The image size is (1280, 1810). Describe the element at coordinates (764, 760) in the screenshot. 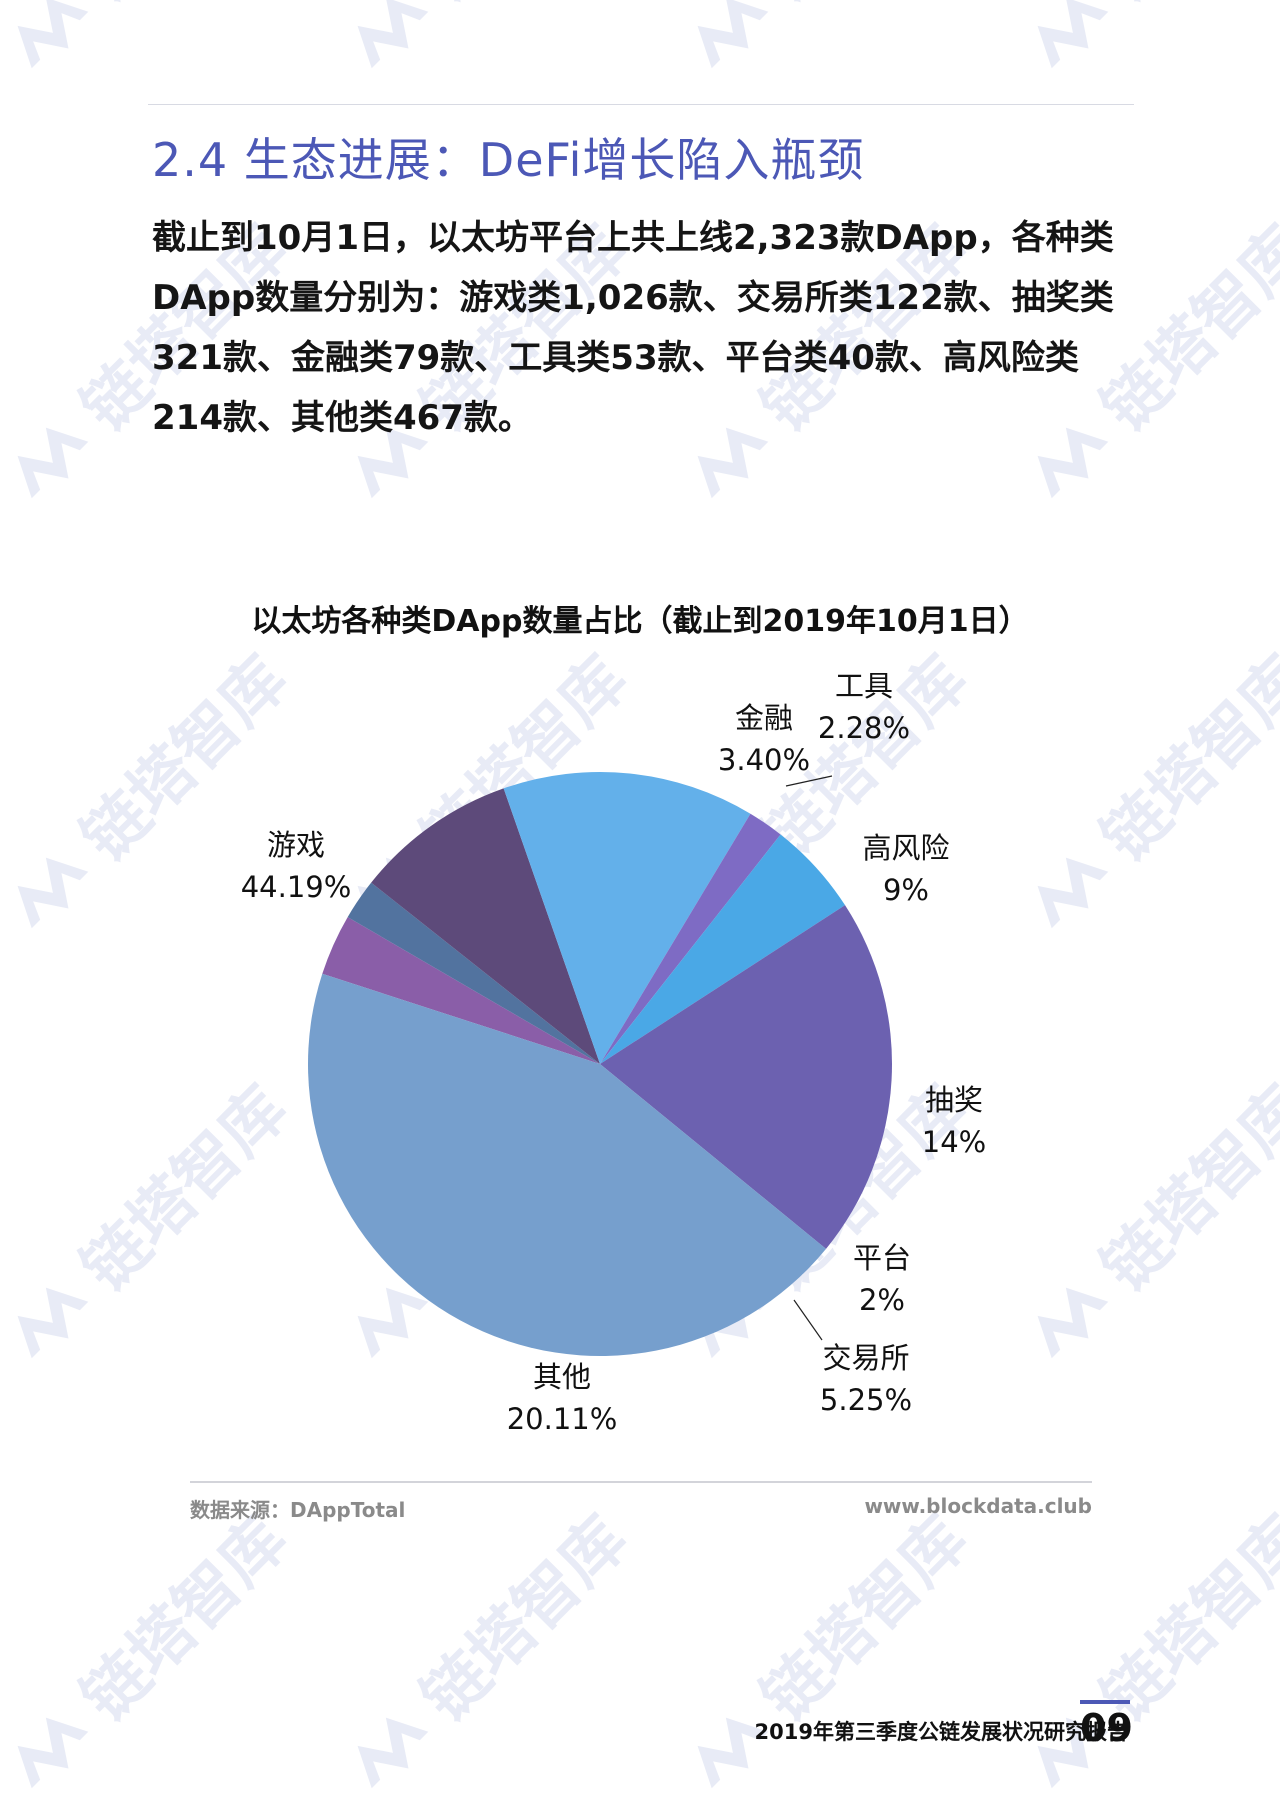

I see `slice-percent-label: 3.40%` at that location.